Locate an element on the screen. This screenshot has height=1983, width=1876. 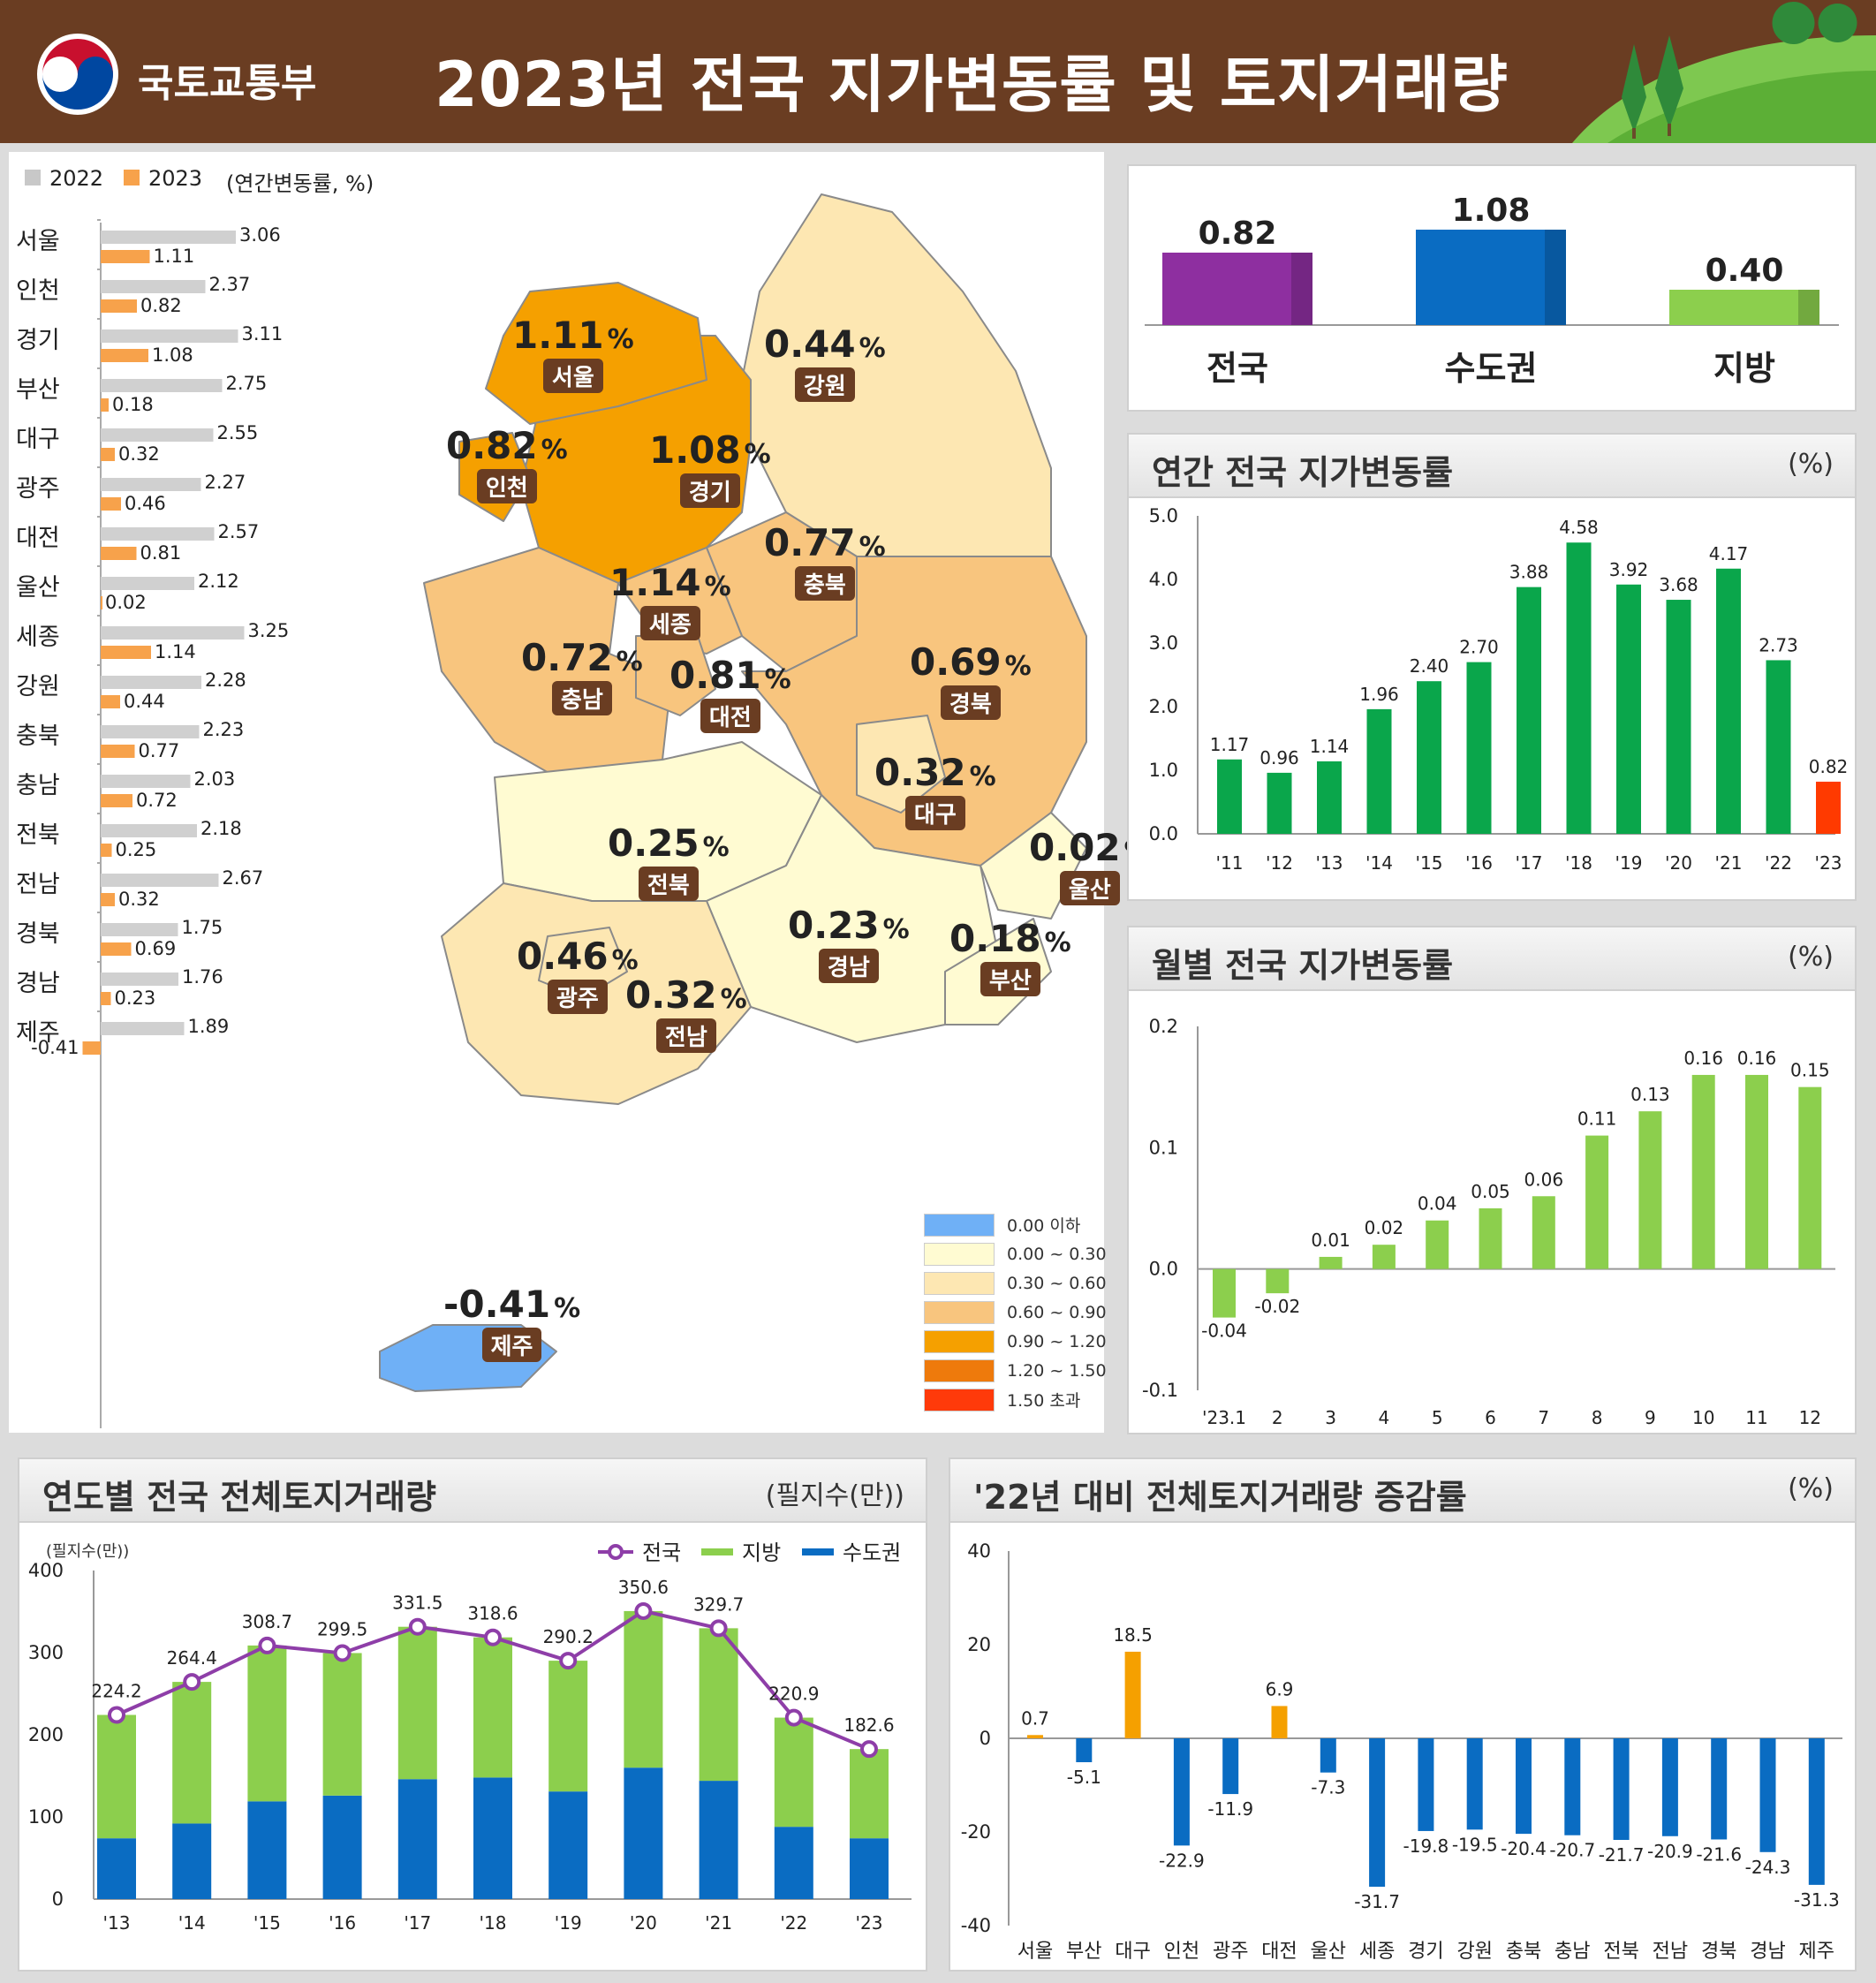
region-label-3: 부산 is located at coordinates (38, 390).